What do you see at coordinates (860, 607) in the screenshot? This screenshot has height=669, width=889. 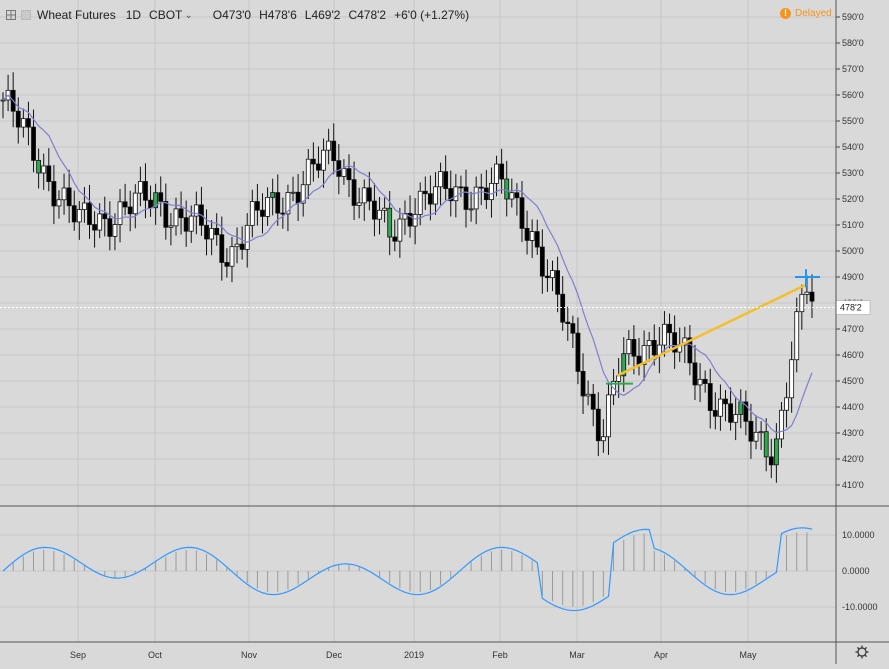 I see `osc-axis-tick-label: -10.0000` at bounding box center [860, 607].